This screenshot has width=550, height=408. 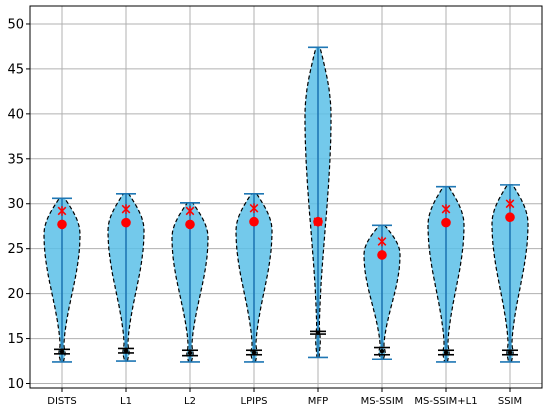 I want to click on y-tick-label: 20, so click(x=15, y=294).